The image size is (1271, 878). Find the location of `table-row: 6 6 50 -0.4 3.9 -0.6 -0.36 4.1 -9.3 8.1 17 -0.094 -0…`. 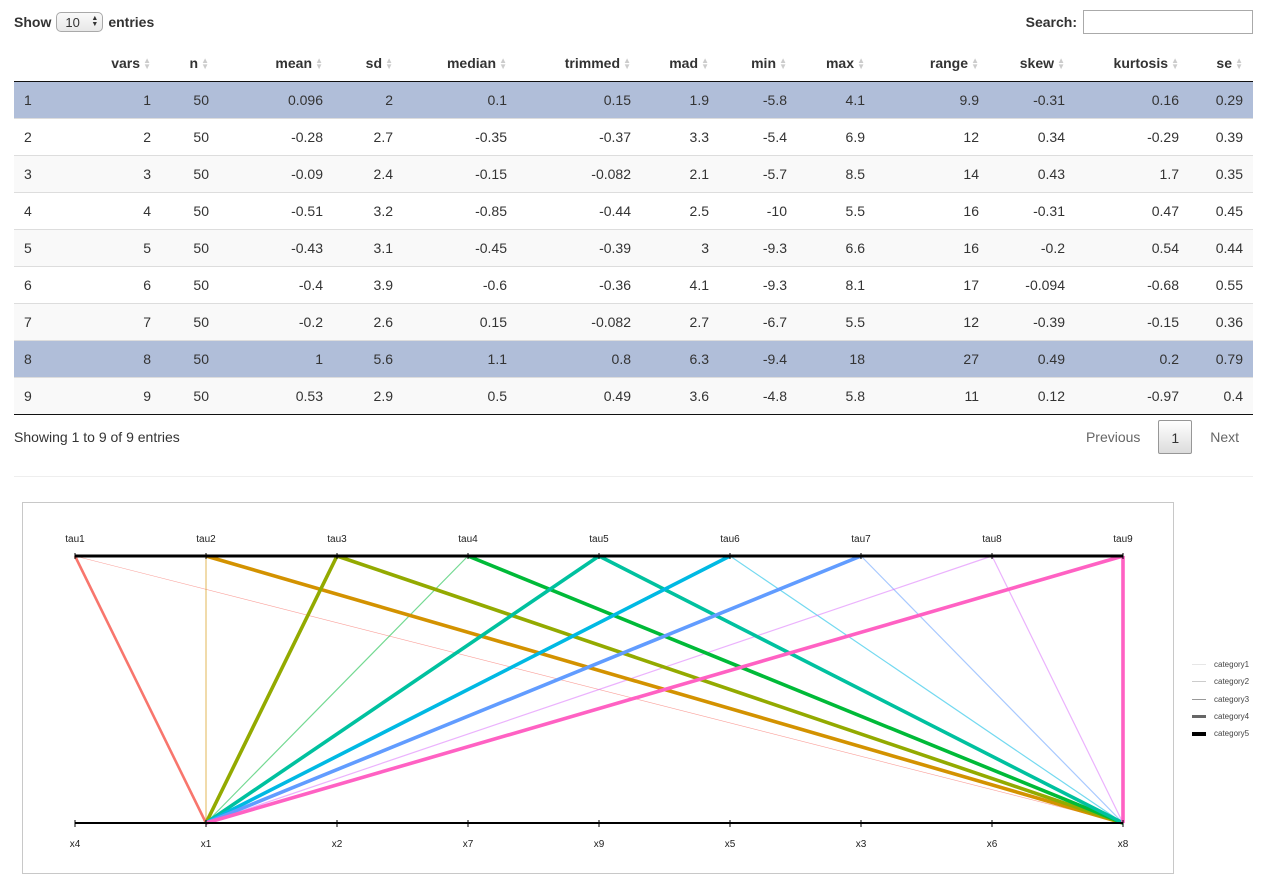

table-row: 6 6 50 -0.4 3.9 -0.6 -0.36 4.1 -9.3 8.1 17 -0.094 -0… is located at coordinates (633, 285).